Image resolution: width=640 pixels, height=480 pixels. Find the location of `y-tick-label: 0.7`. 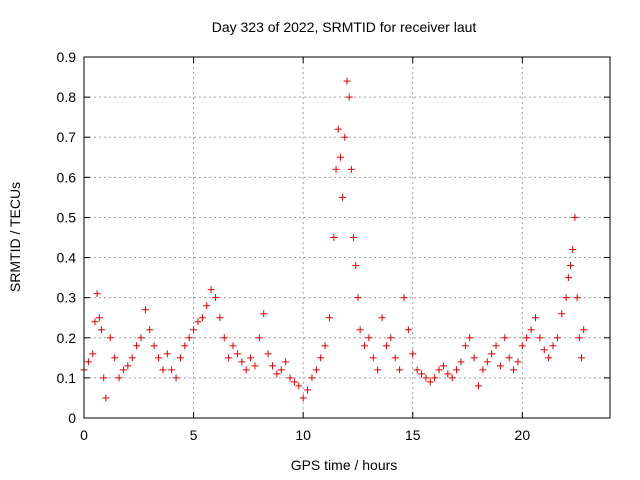

y-tick-label: 0.7 is located at coordinates (67, 137).